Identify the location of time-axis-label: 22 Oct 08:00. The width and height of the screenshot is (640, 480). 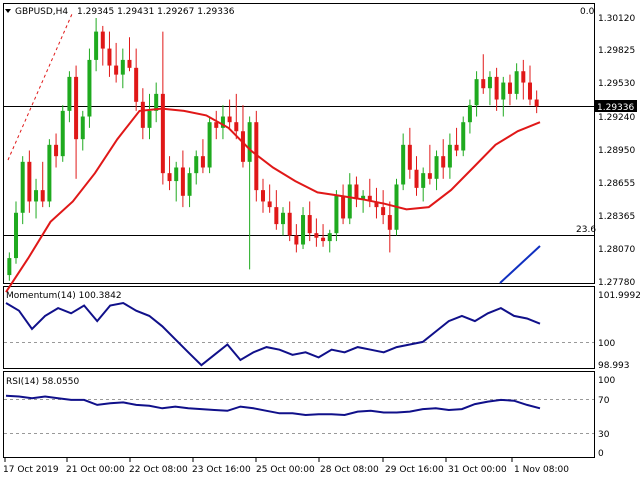
(158, 470).